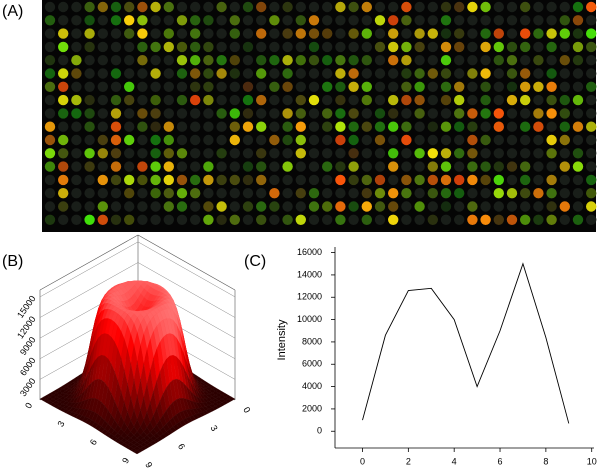  What do you see at coordinates (28, 405) in the screenshot?
I see `y-tick-label: 0` at bounding box center [28, 405].